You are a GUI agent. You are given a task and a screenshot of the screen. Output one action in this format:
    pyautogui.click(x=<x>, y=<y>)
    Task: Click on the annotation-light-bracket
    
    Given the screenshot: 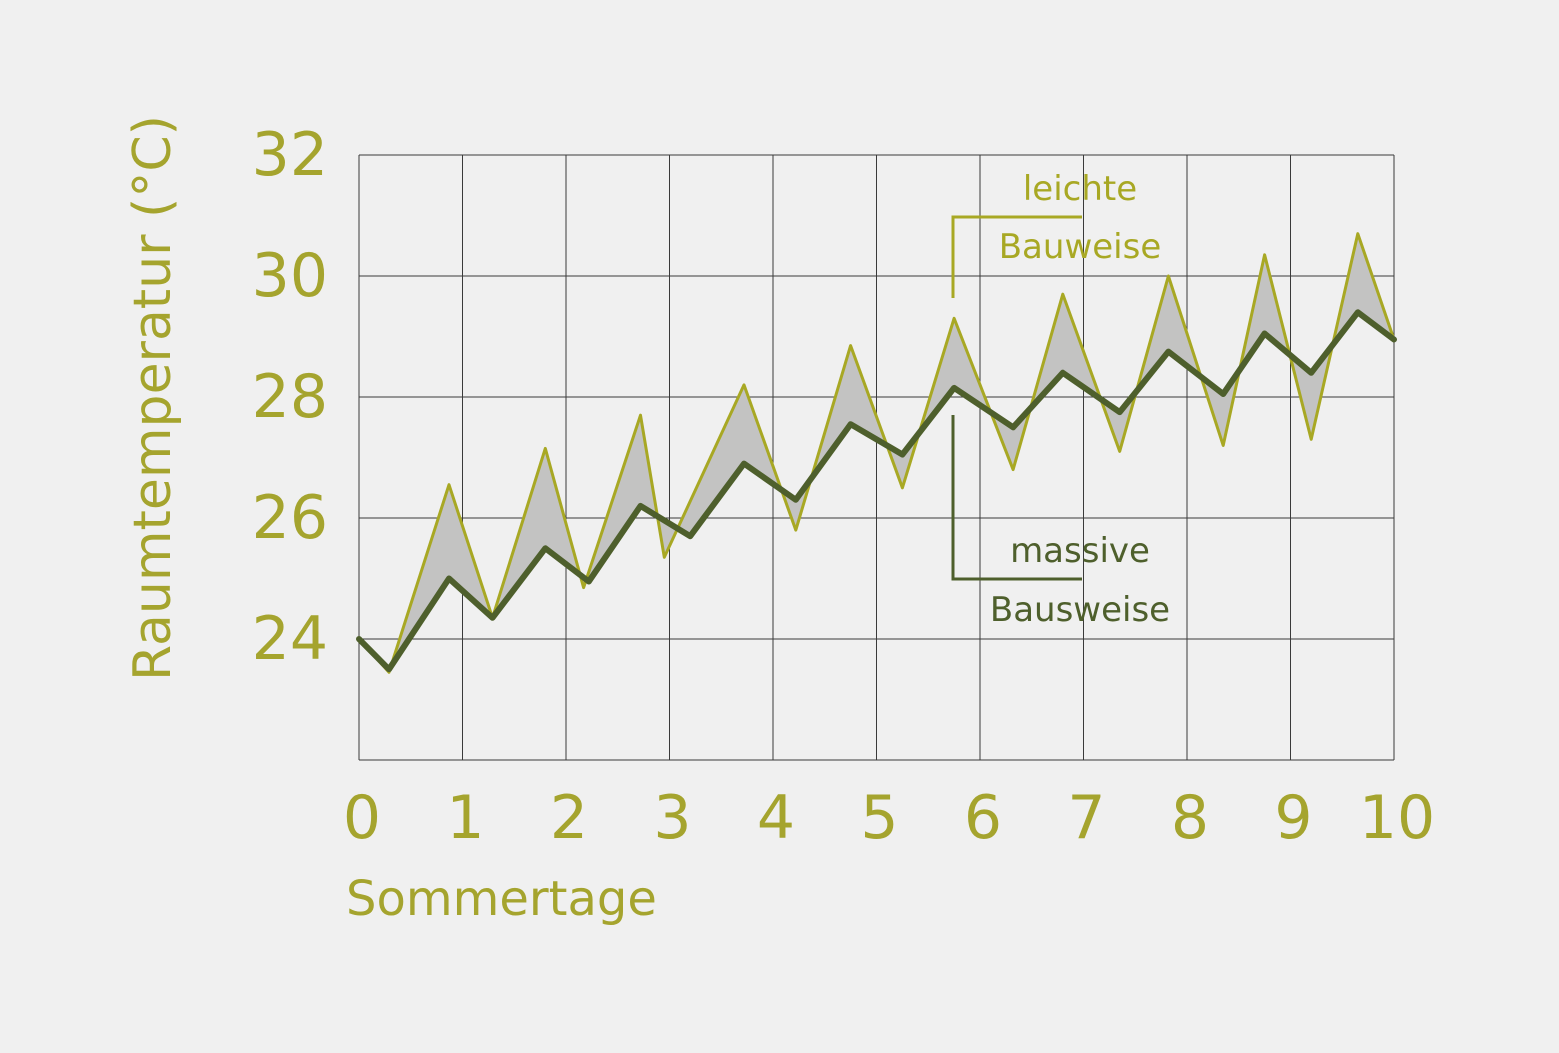 What is the action you would take?
    pyautogui.click(x=1016, y=256)
    